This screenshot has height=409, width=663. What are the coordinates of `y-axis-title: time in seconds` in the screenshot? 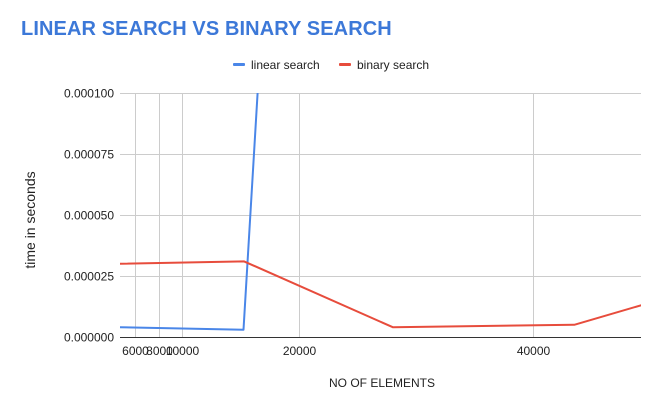 It's located at (30, 219).